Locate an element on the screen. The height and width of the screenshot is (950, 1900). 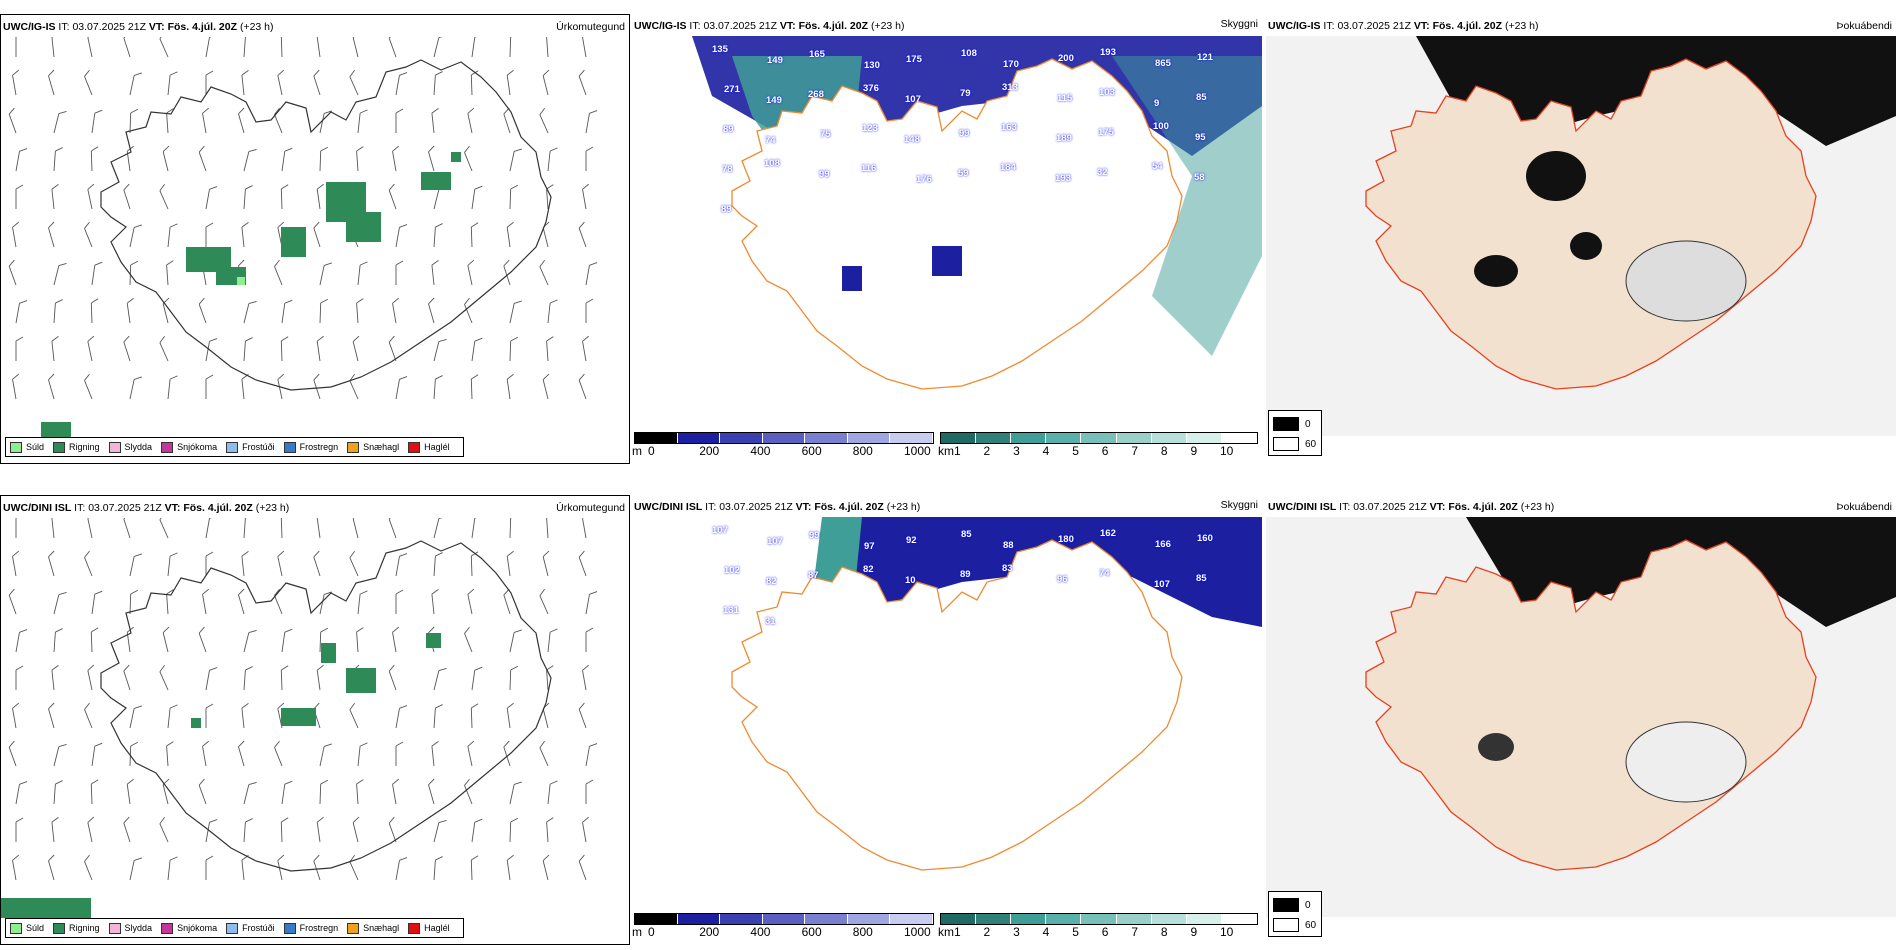
visibility-value: 149 is located at coordinates (775, 60).